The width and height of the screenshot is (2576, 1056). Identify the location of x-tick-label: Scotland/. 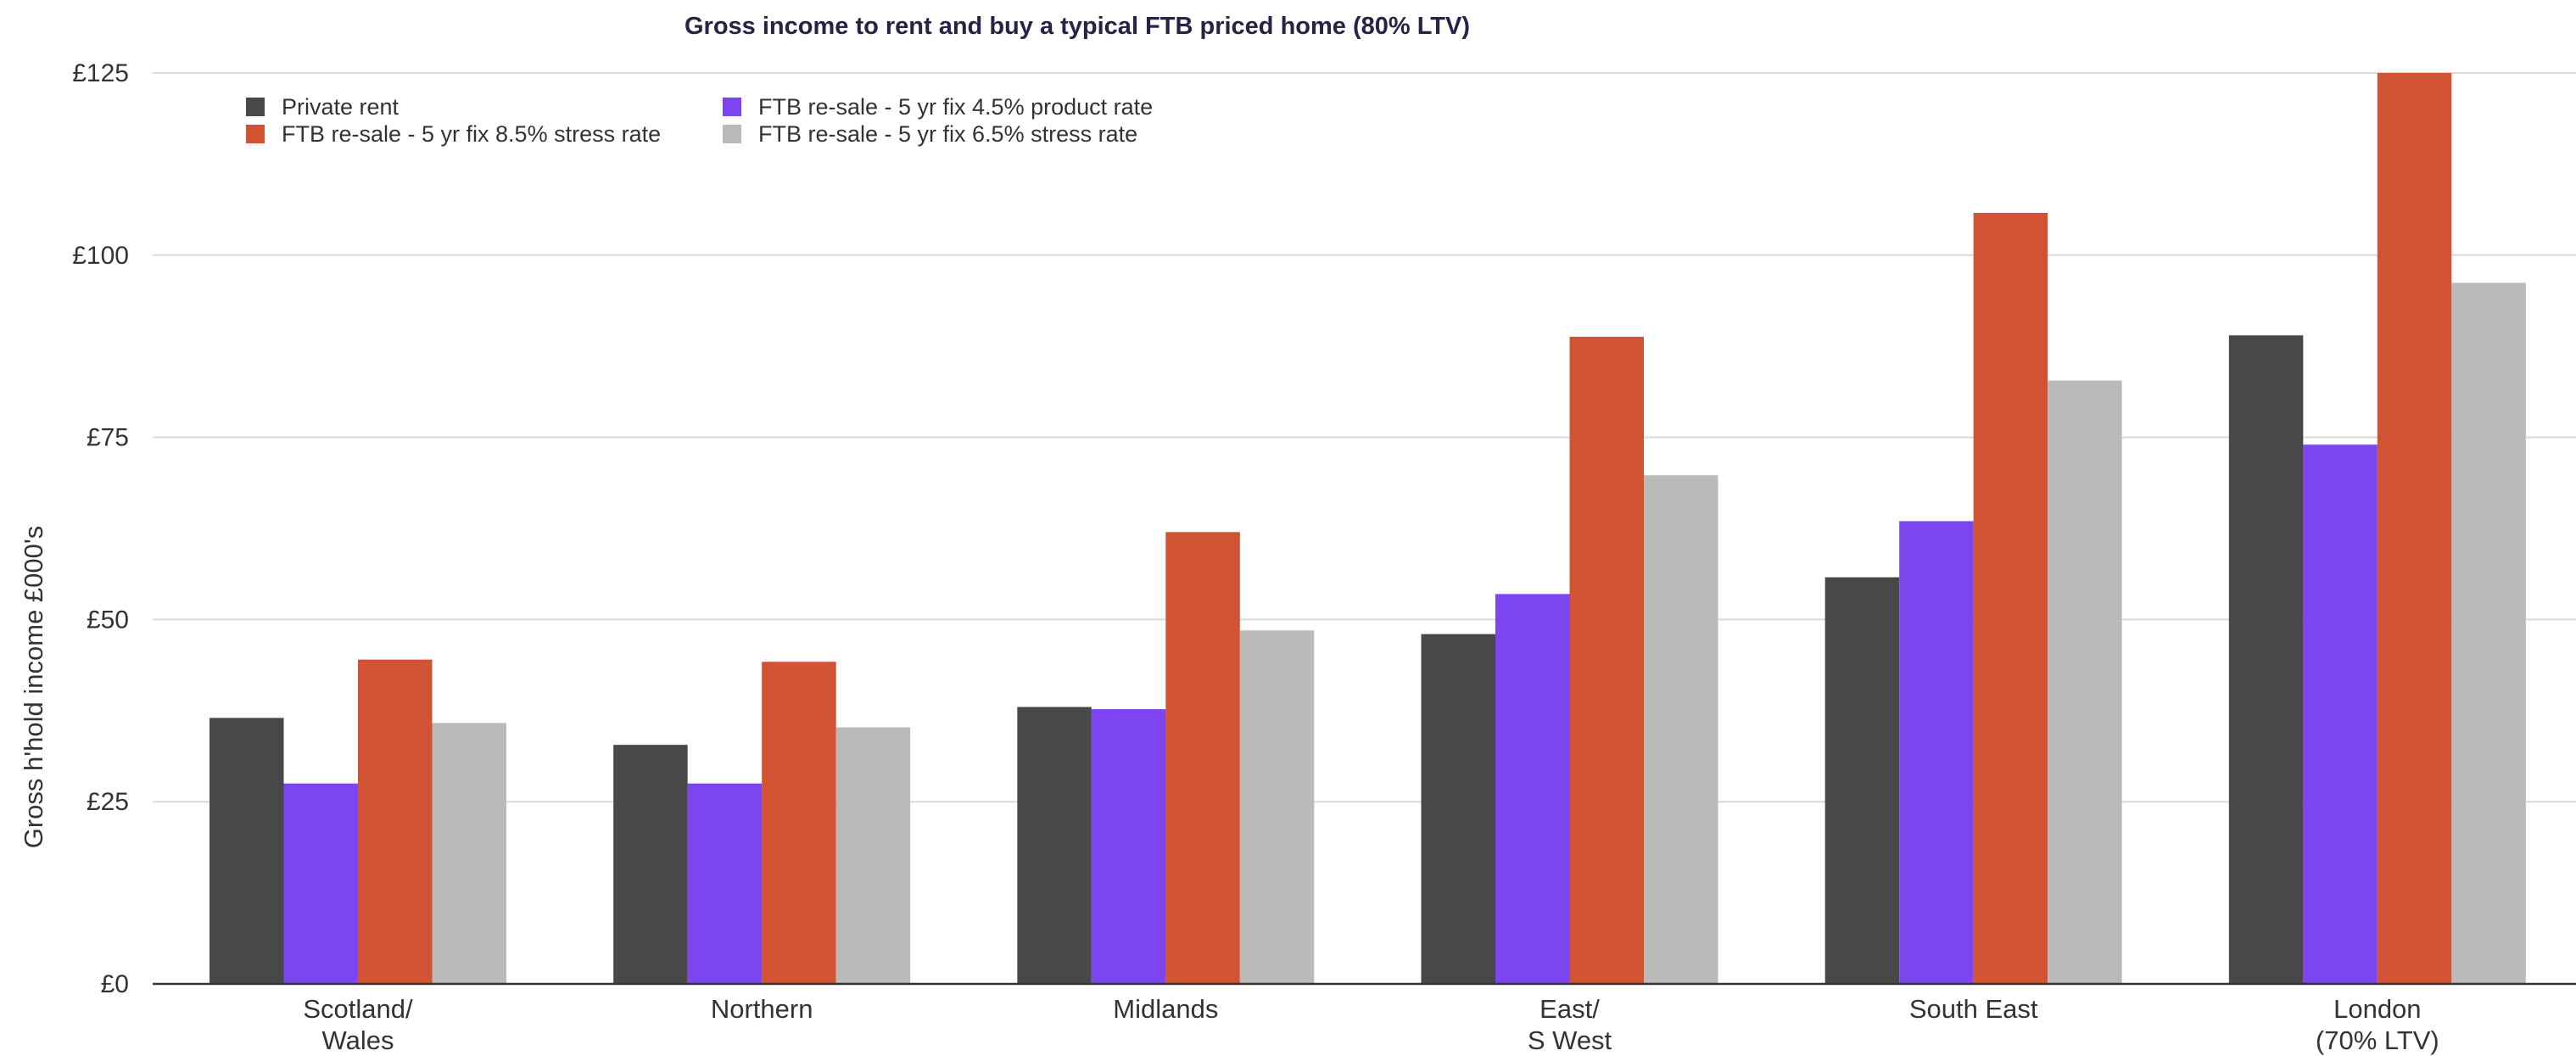
(358, 1009).